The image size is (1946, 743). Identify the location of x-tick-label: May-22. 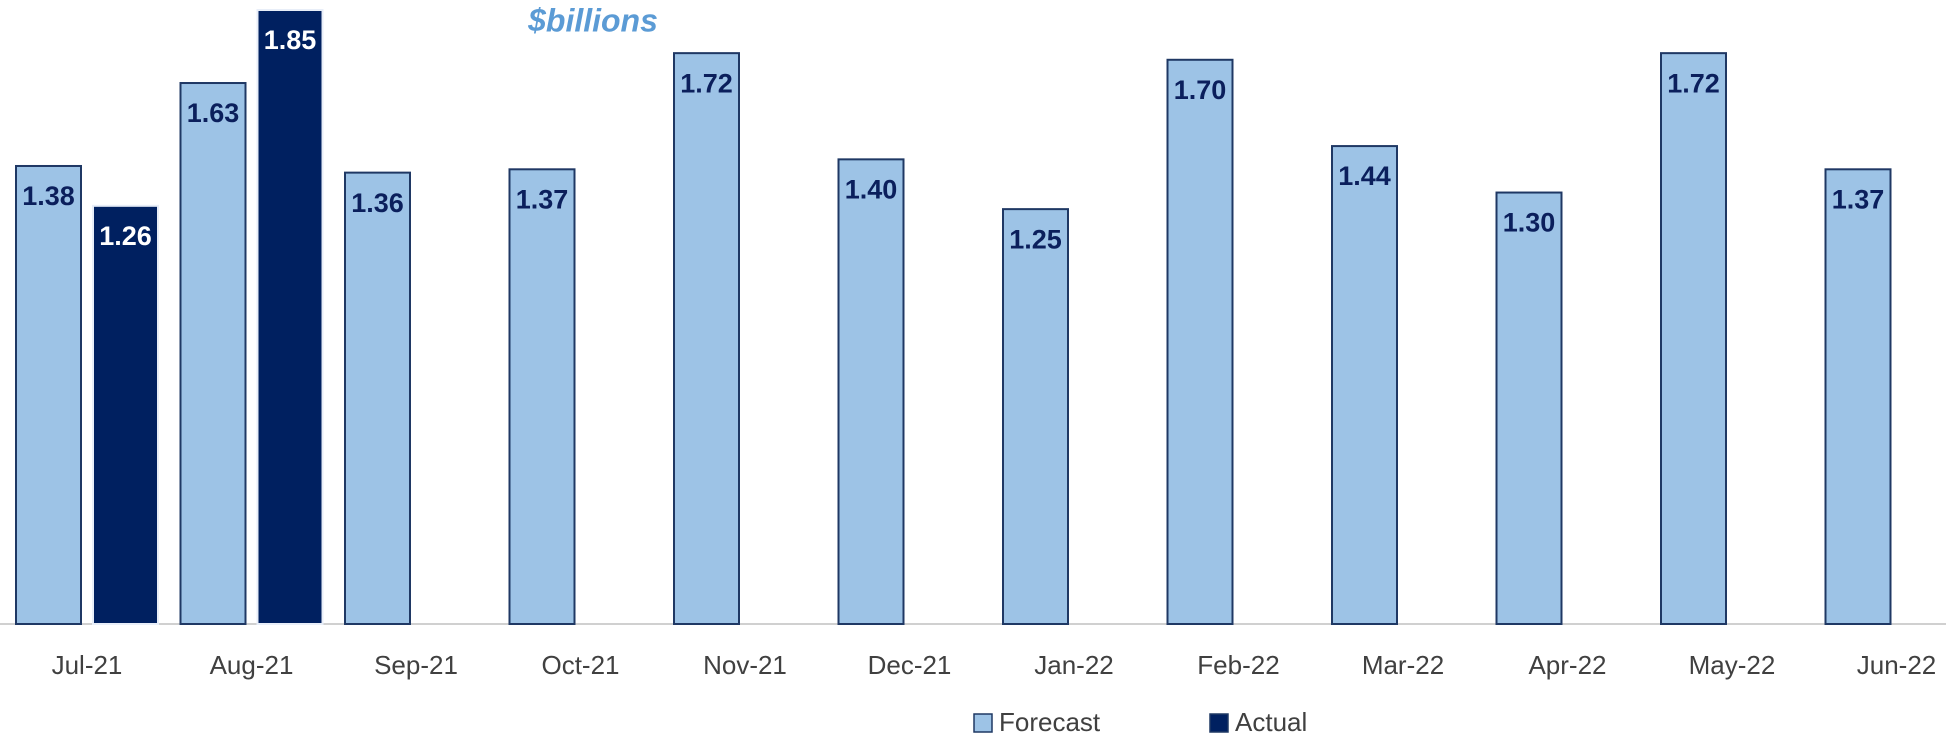
(1732, 665).